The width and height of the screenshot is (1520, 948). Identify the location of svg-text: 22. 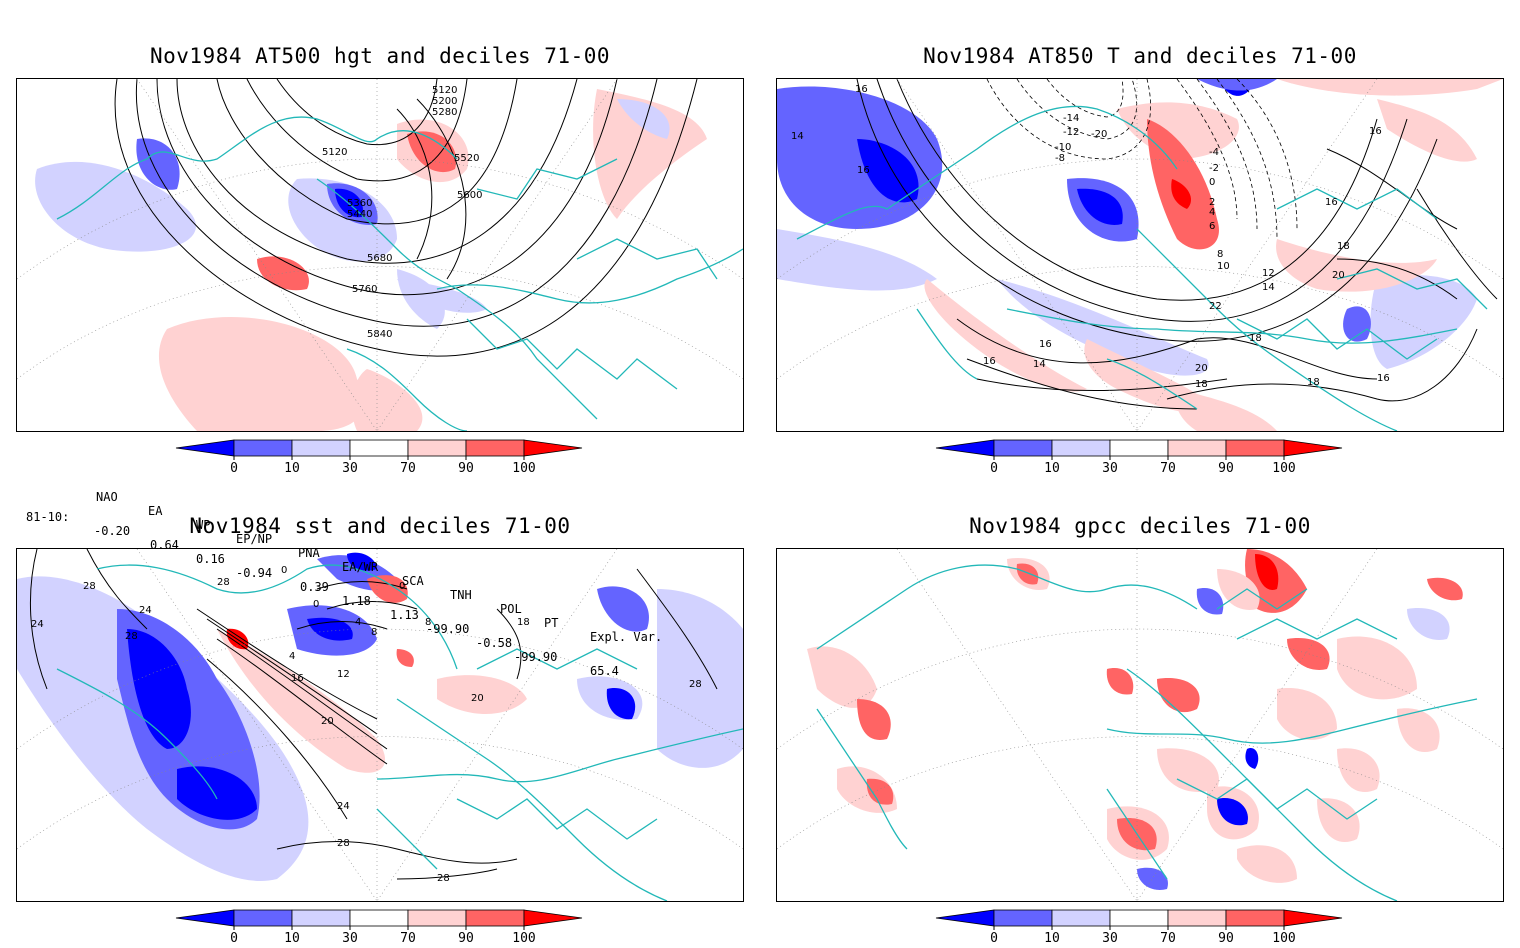
(1215, 306).